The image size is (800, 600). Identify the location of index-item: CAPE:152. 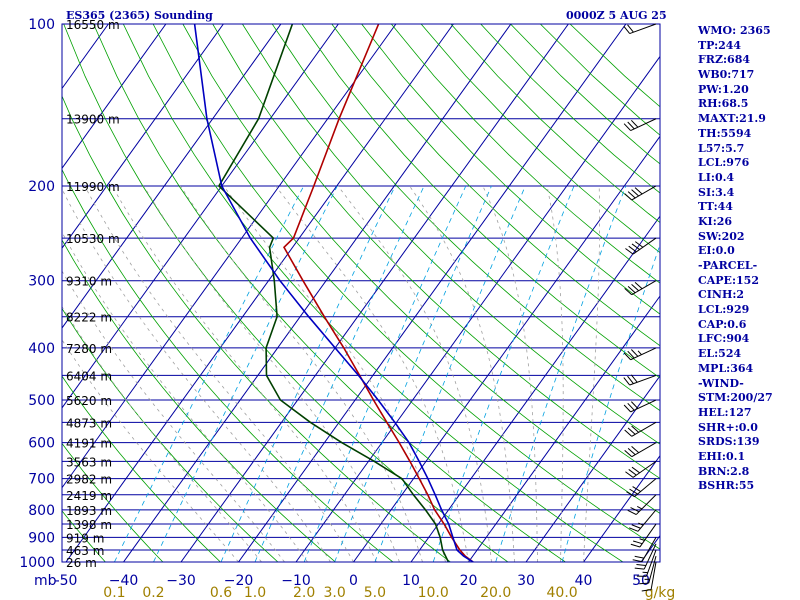
(728, 280).